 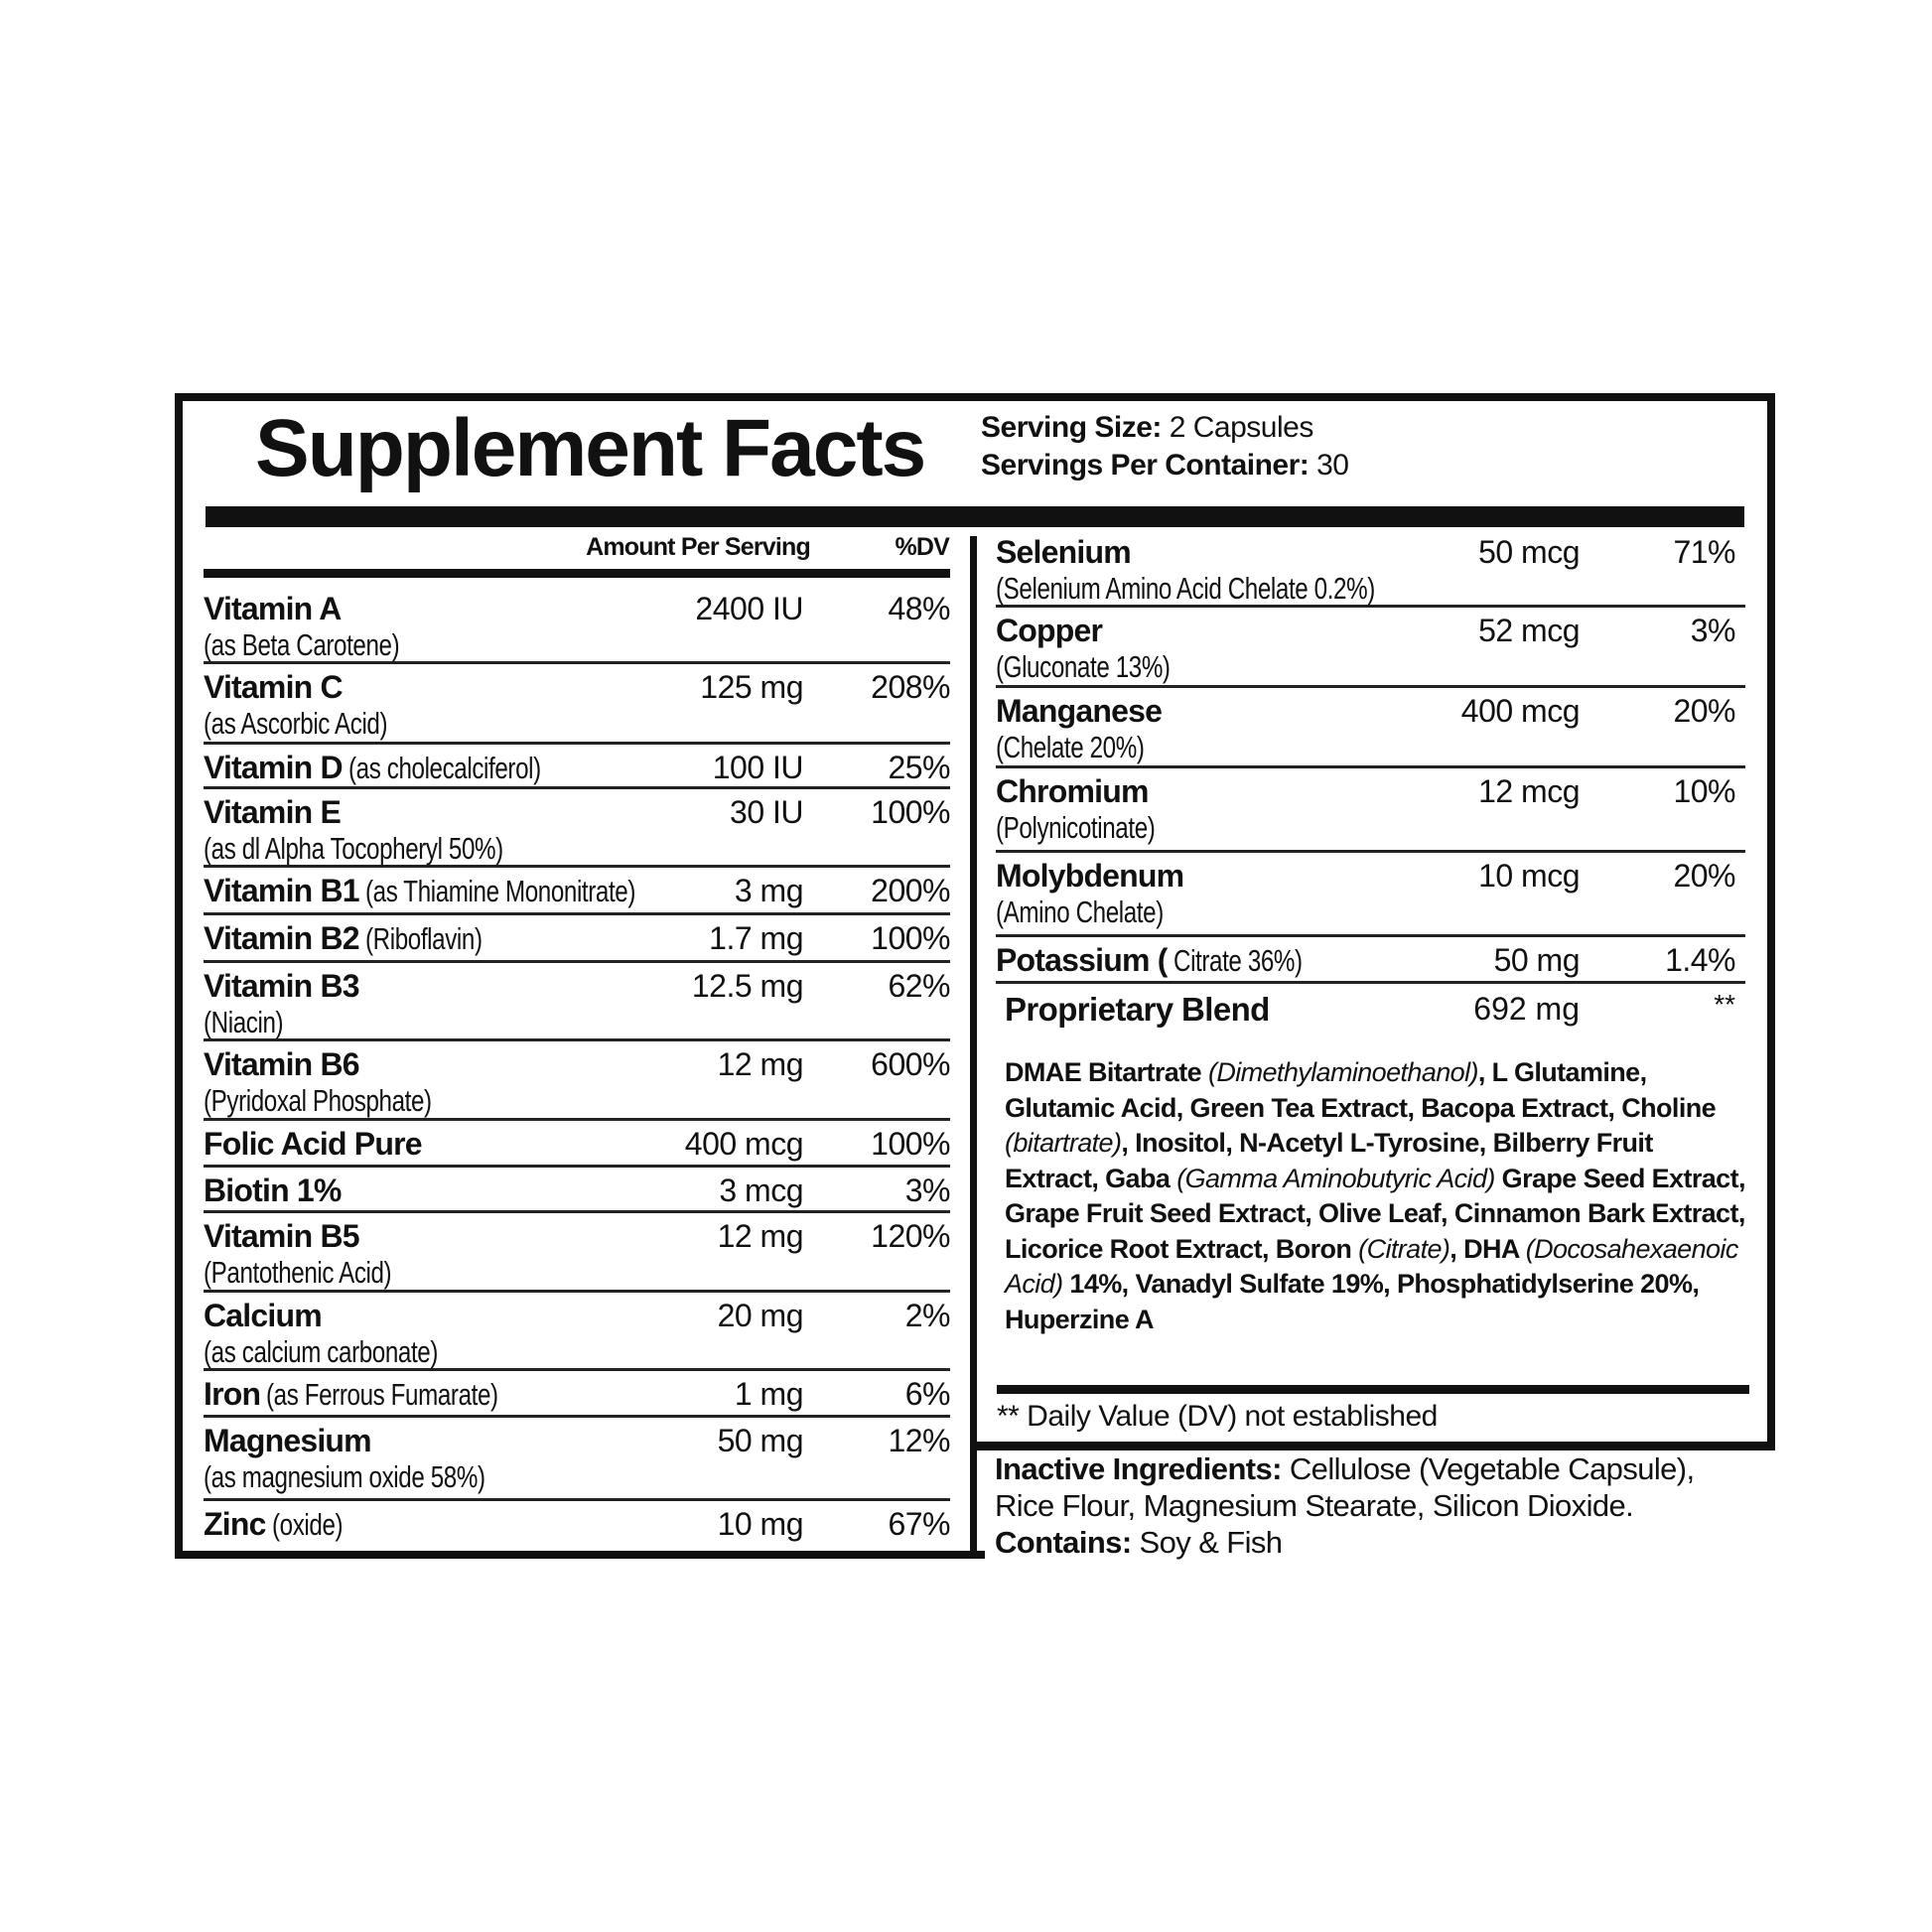 I want to click on nutrient-form: (as calcium carbonate), so click(x=322, y=1351).